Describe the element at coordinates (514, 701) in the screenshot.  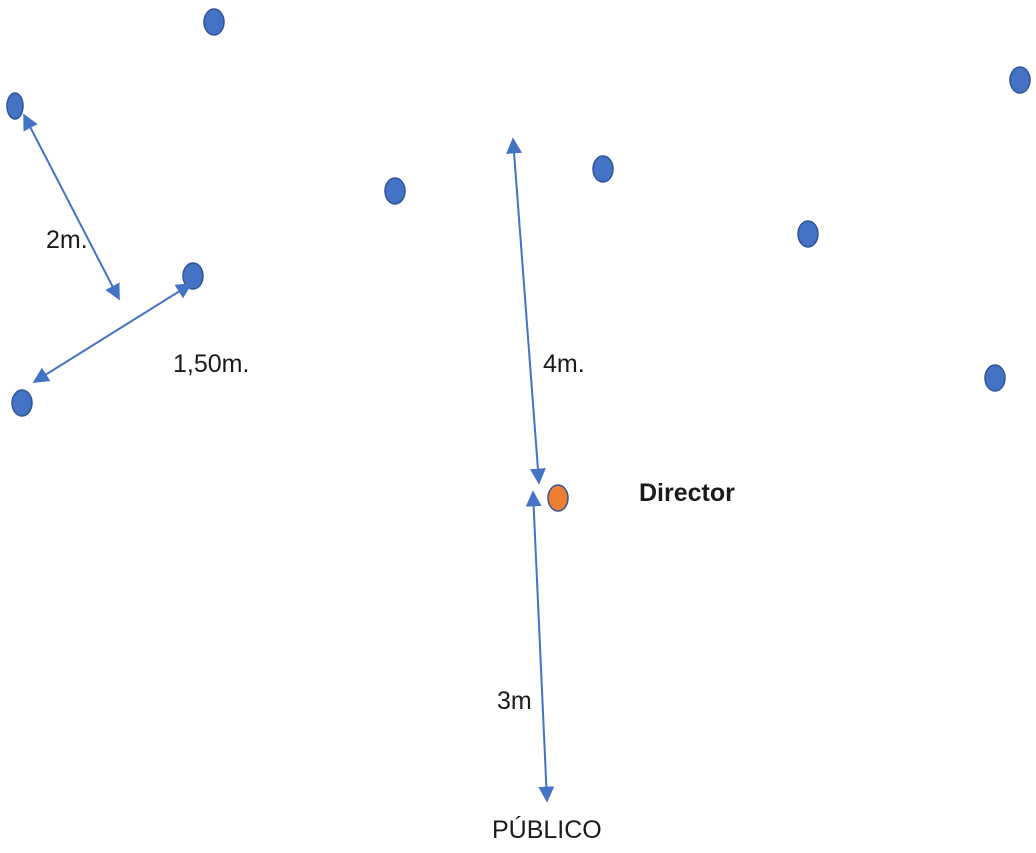
I see `distance-label-3m: 3m` at that location.